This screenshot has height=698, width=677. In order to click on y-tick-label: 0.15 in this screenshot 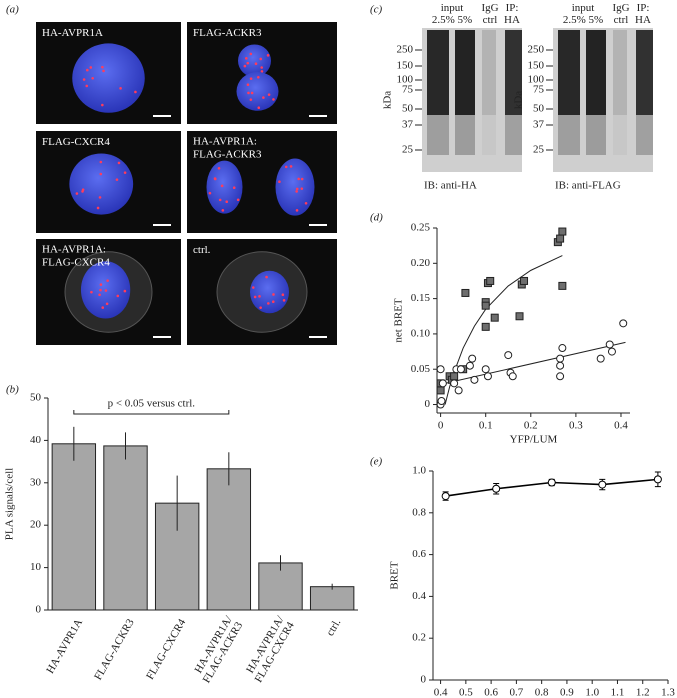, I will do `click(421, 298)`.